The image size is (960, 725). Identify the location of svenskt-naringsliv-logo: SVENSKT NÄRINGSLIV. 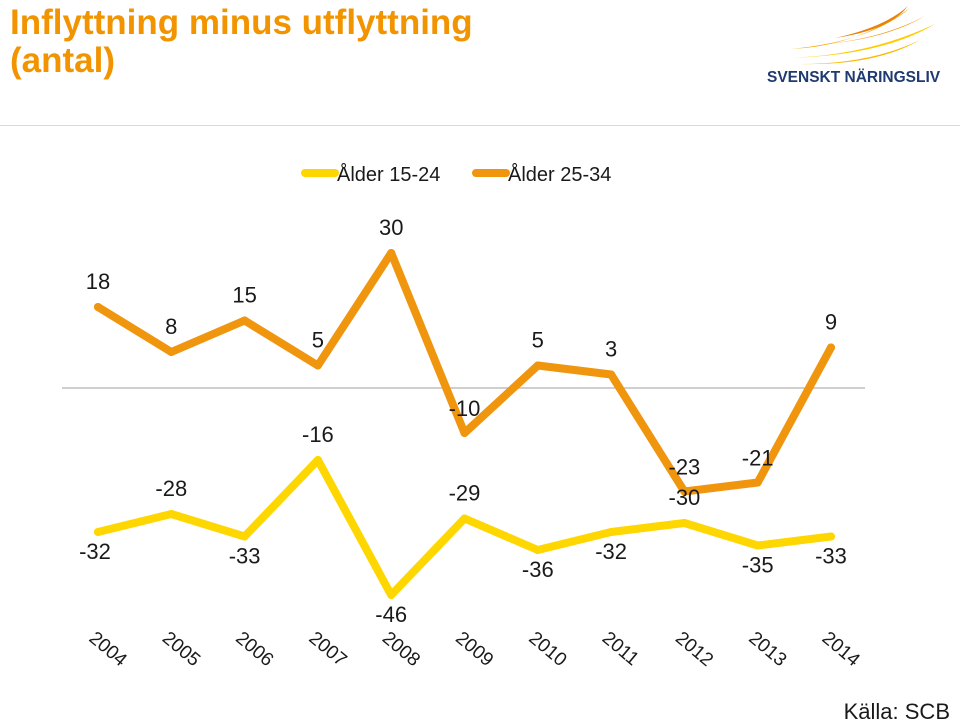
(854, 46).